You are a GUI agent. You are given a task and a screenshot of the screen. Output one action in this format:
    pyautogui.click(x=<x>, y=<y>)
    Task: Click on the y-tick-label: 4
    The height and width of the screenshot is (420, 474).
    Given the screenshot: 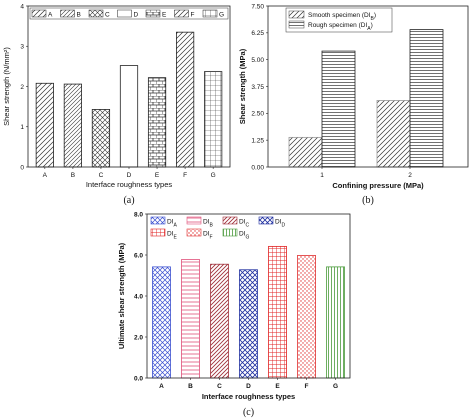 What is the action you would take?
    pyautogui.click(x=22, y=6)
    